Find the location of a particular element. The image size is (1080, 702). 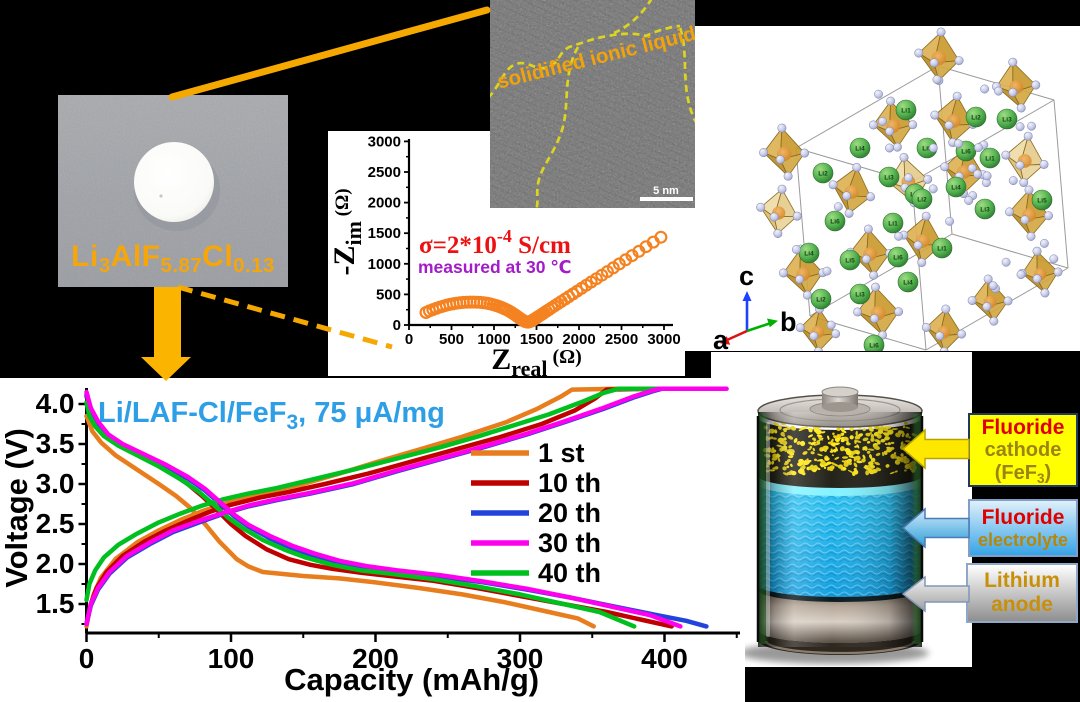

tem-tone is located at coordinates (592, 104).